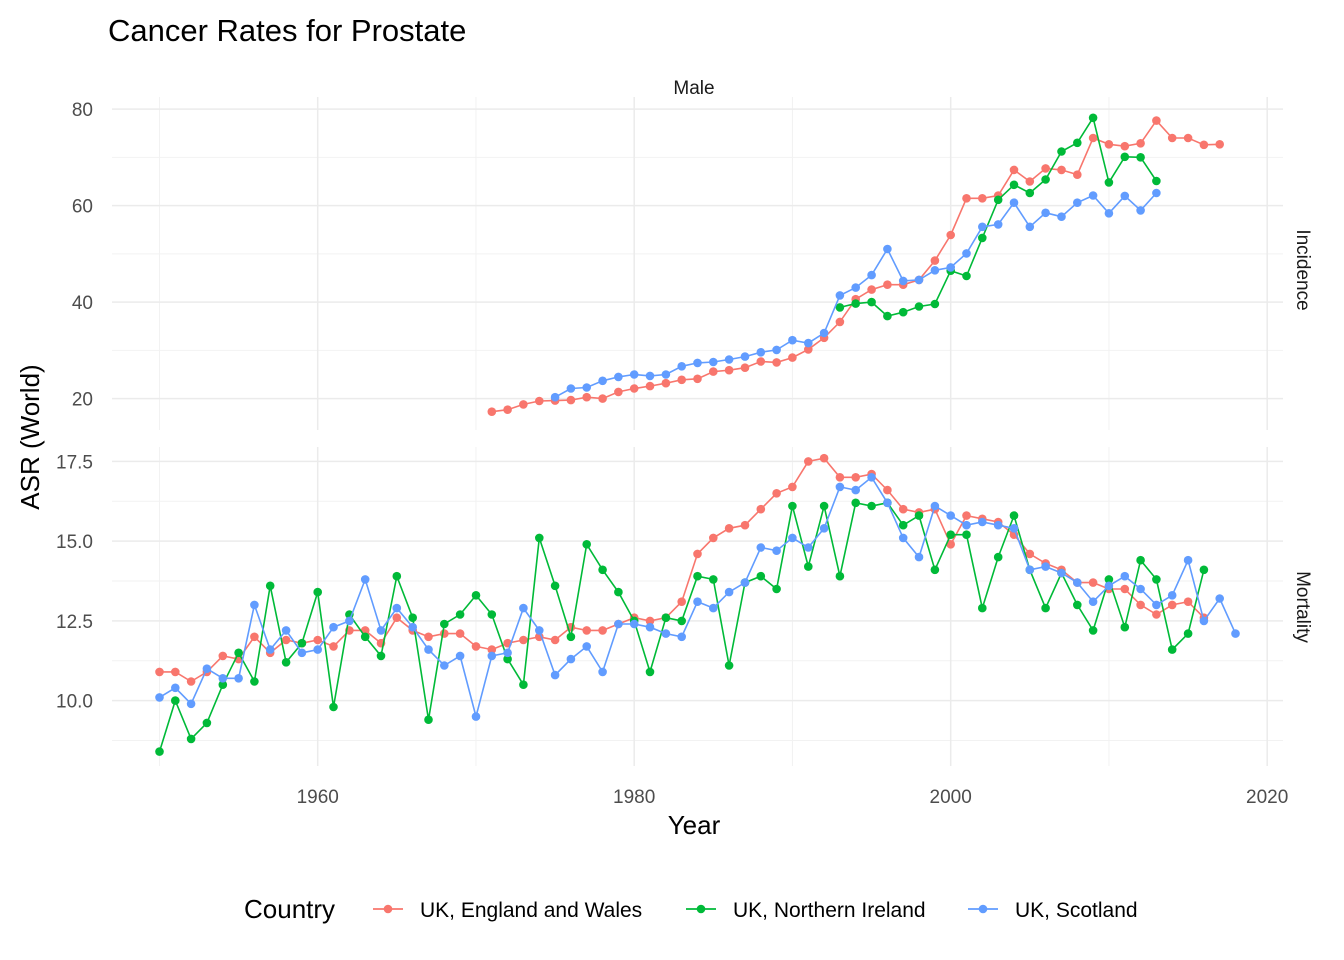 The height and width of the screenshot is (960, 1344). I want to click on legend-item-uk-northern-ireland: UK, Northern Ireland, so click(806, 910).